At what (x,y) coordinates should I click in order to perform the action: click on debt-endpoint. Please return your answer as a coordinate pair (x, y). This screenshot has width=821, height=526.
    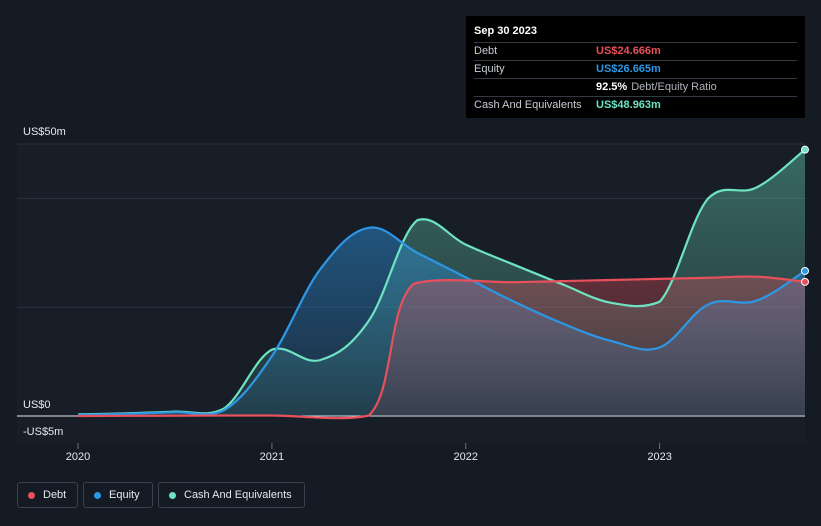
    Looking at the image, I should click on (805, 281).